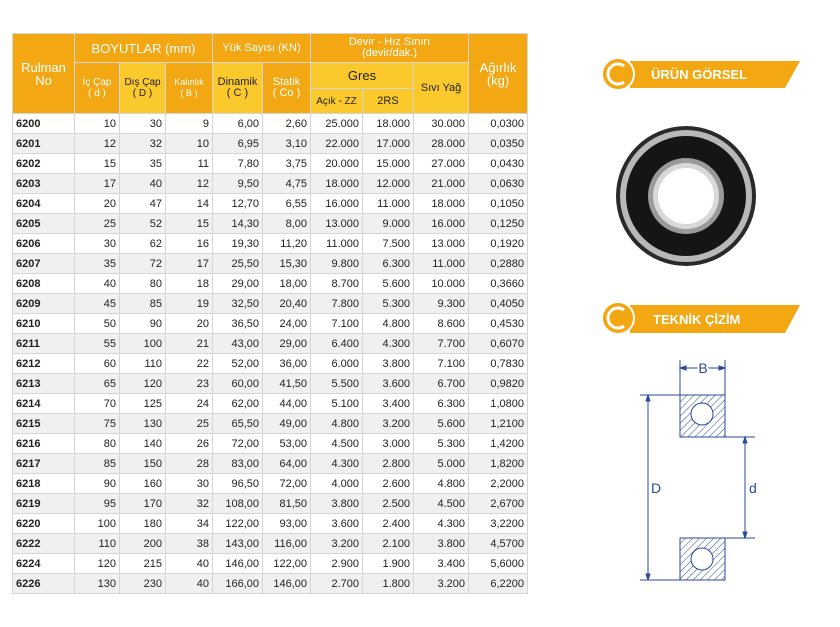  Describe the element at coordinates (97, 93) in the screenshot. I see `header-text: ( d )` at that location.